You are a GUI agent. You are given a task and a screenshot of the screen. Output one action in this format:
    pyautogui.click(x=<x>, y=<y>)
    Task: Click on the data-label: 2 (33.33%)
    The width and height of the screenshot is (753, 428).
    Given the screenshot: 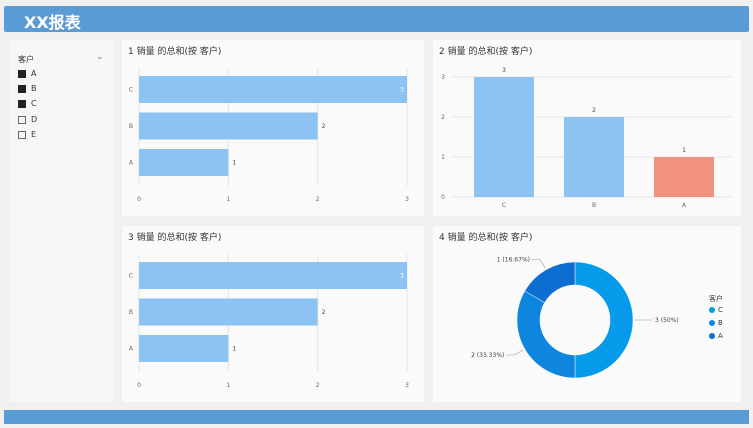 What is the action you would take?
    pyautogui.click(x=487, y=355)
    